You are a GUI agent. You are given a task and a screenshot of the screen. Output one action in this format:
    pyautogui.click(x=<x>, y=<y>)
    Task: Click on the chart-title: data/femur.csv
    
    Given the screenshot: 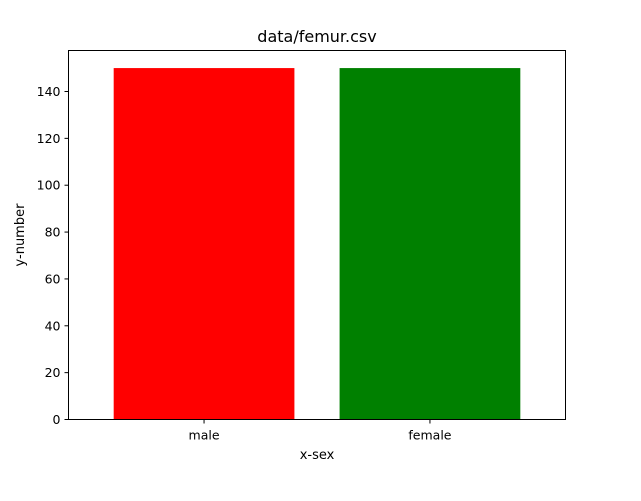 What is the action you would take?
    pyautogui.click(x=316, y=36)
    